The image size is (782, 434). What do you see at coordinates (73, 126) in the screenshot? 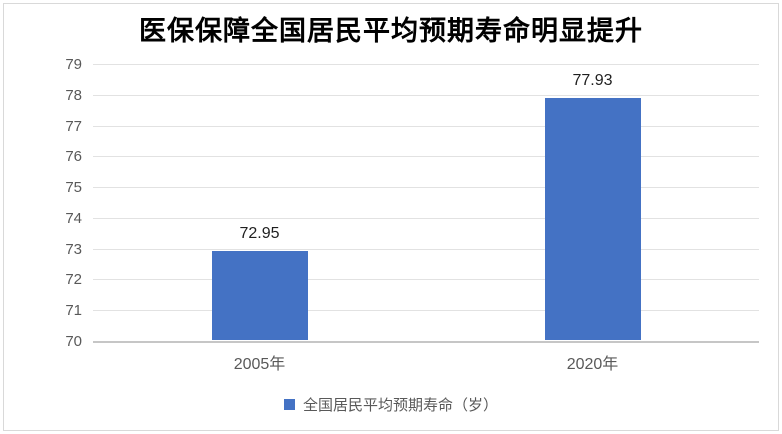
I see `y-tick-label: 77` at bounding box center [73, 126].